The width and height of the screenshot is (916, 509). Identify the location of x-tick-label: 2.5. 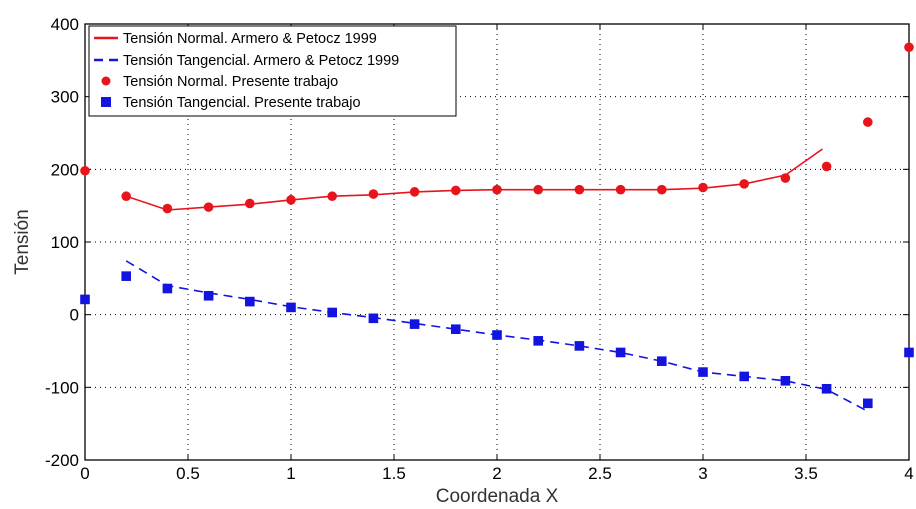
(600, 473).